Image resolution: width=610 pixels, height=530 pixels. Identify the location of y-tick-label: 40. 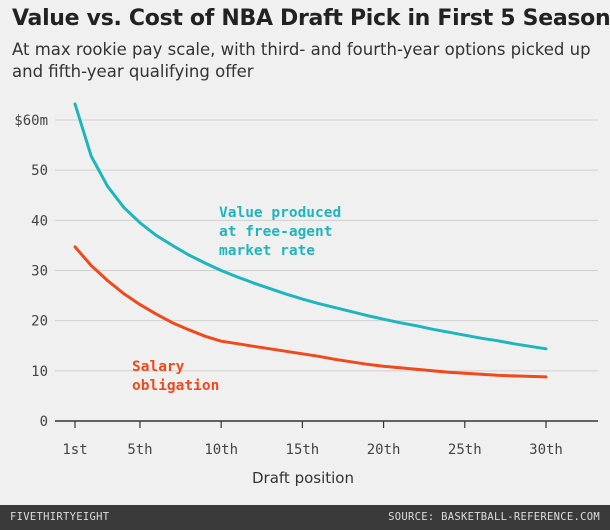
(39, 221).